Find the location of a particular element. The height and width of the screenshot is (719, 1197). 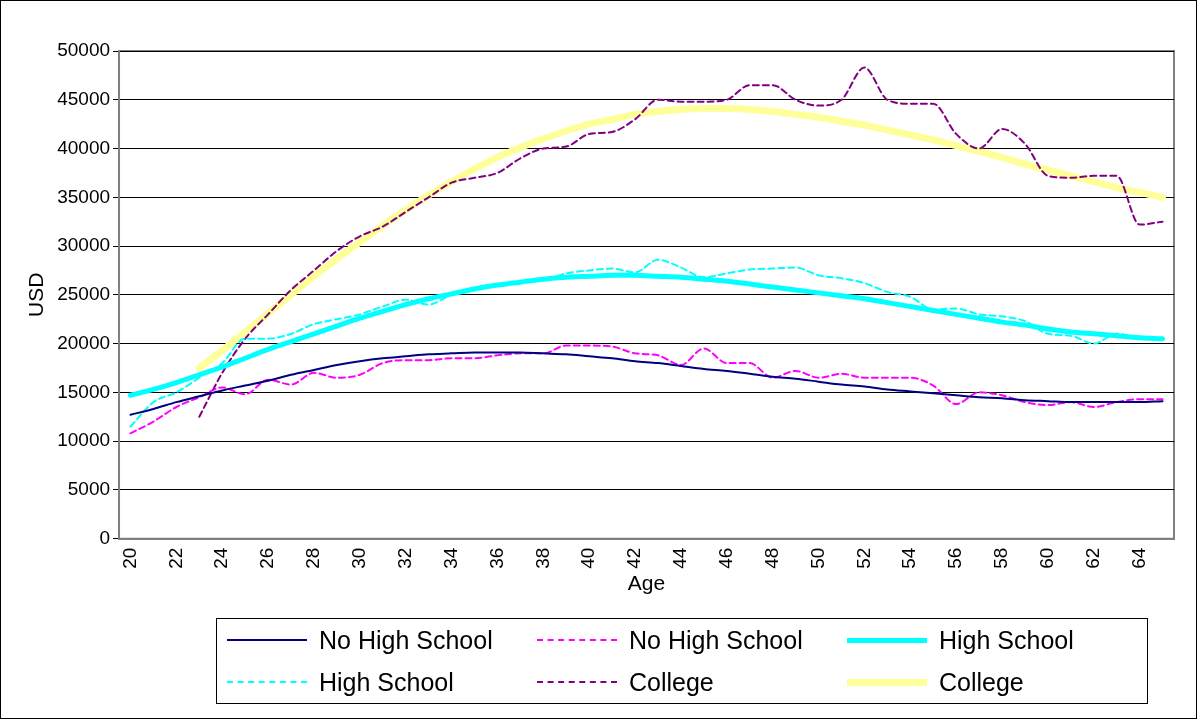

x-tick-label: 32 is located at coordinates (404, 558).